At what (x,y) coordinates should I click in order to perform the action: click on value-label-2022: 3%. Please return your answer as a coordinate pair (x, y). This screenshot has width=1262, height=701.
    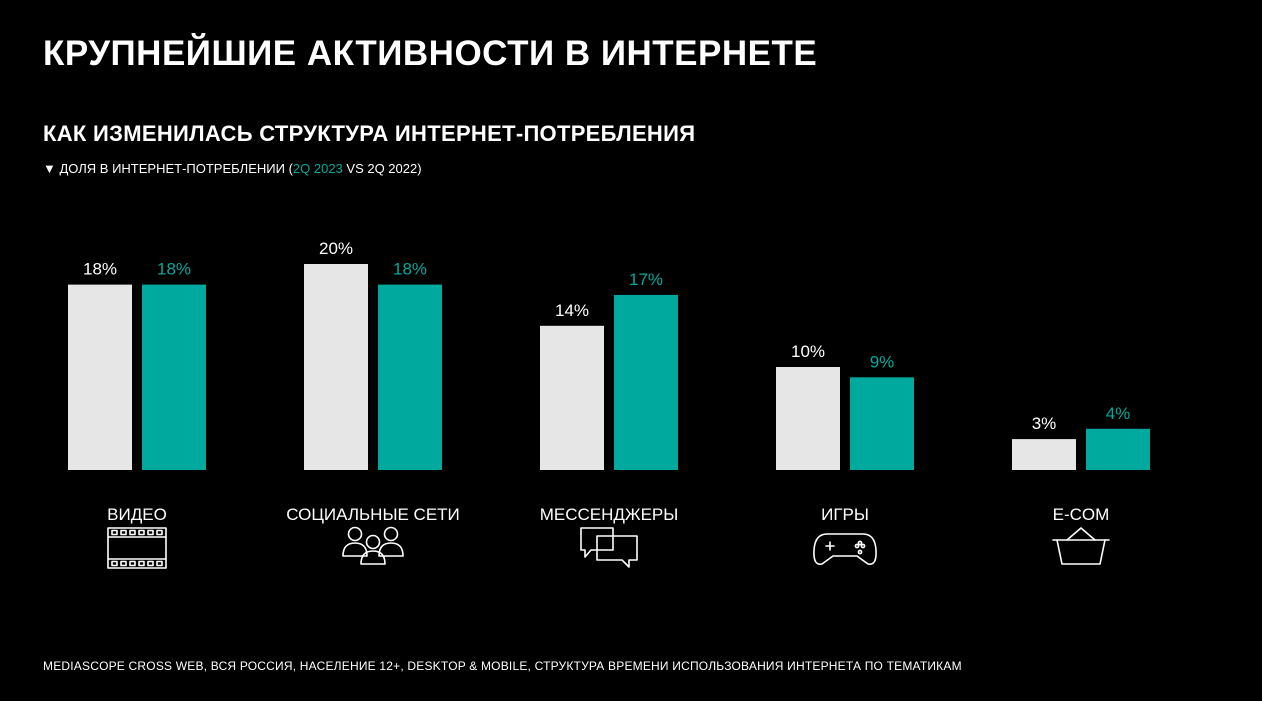
    Looking at the image, I should click on (1044, 423).